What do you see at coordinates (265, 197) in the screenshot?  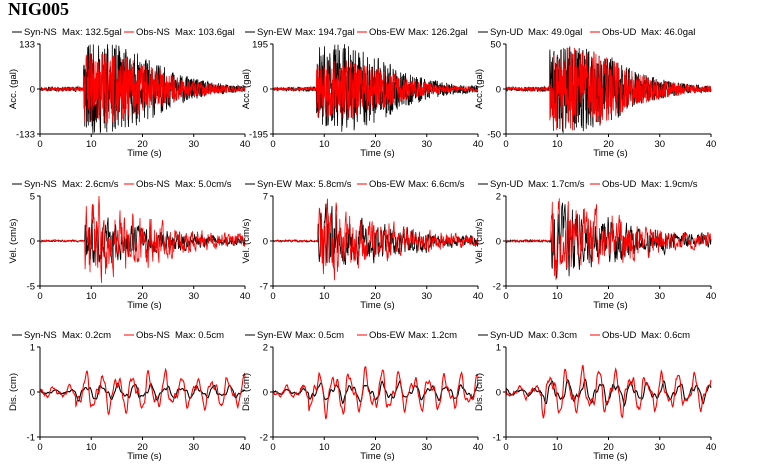 I see `y-tick-label: 7` at bounding box center [265, 197].